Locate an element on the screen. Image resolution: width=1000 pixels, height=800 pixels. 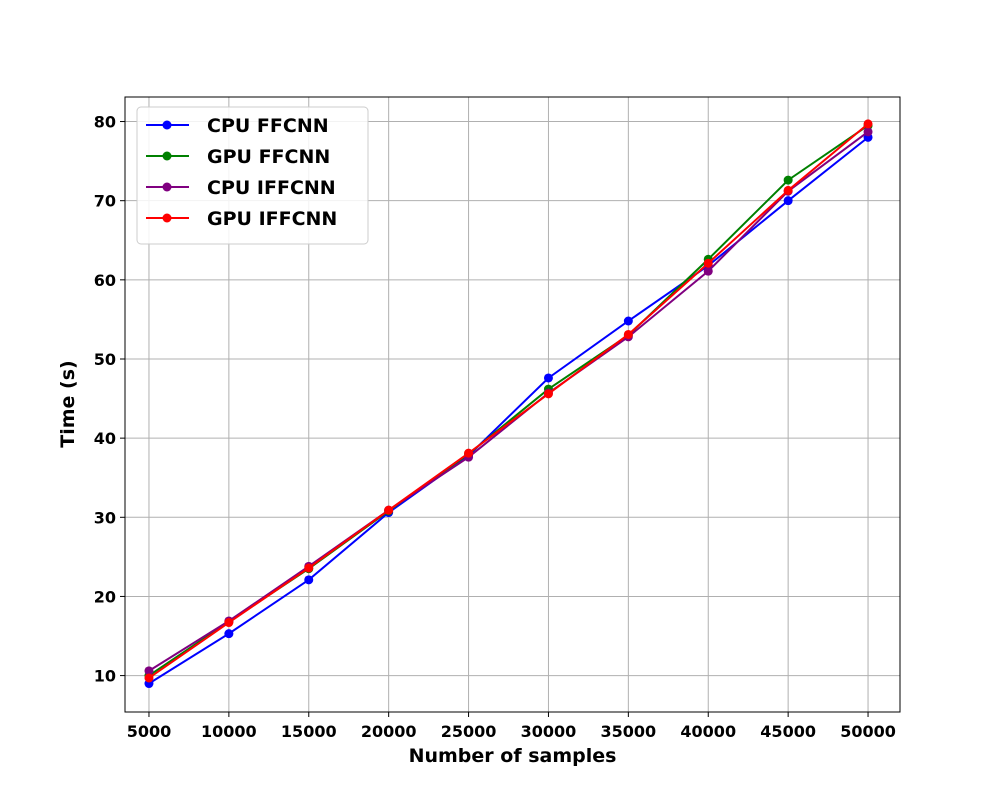
legend-box is located at coordinates (252, 175).